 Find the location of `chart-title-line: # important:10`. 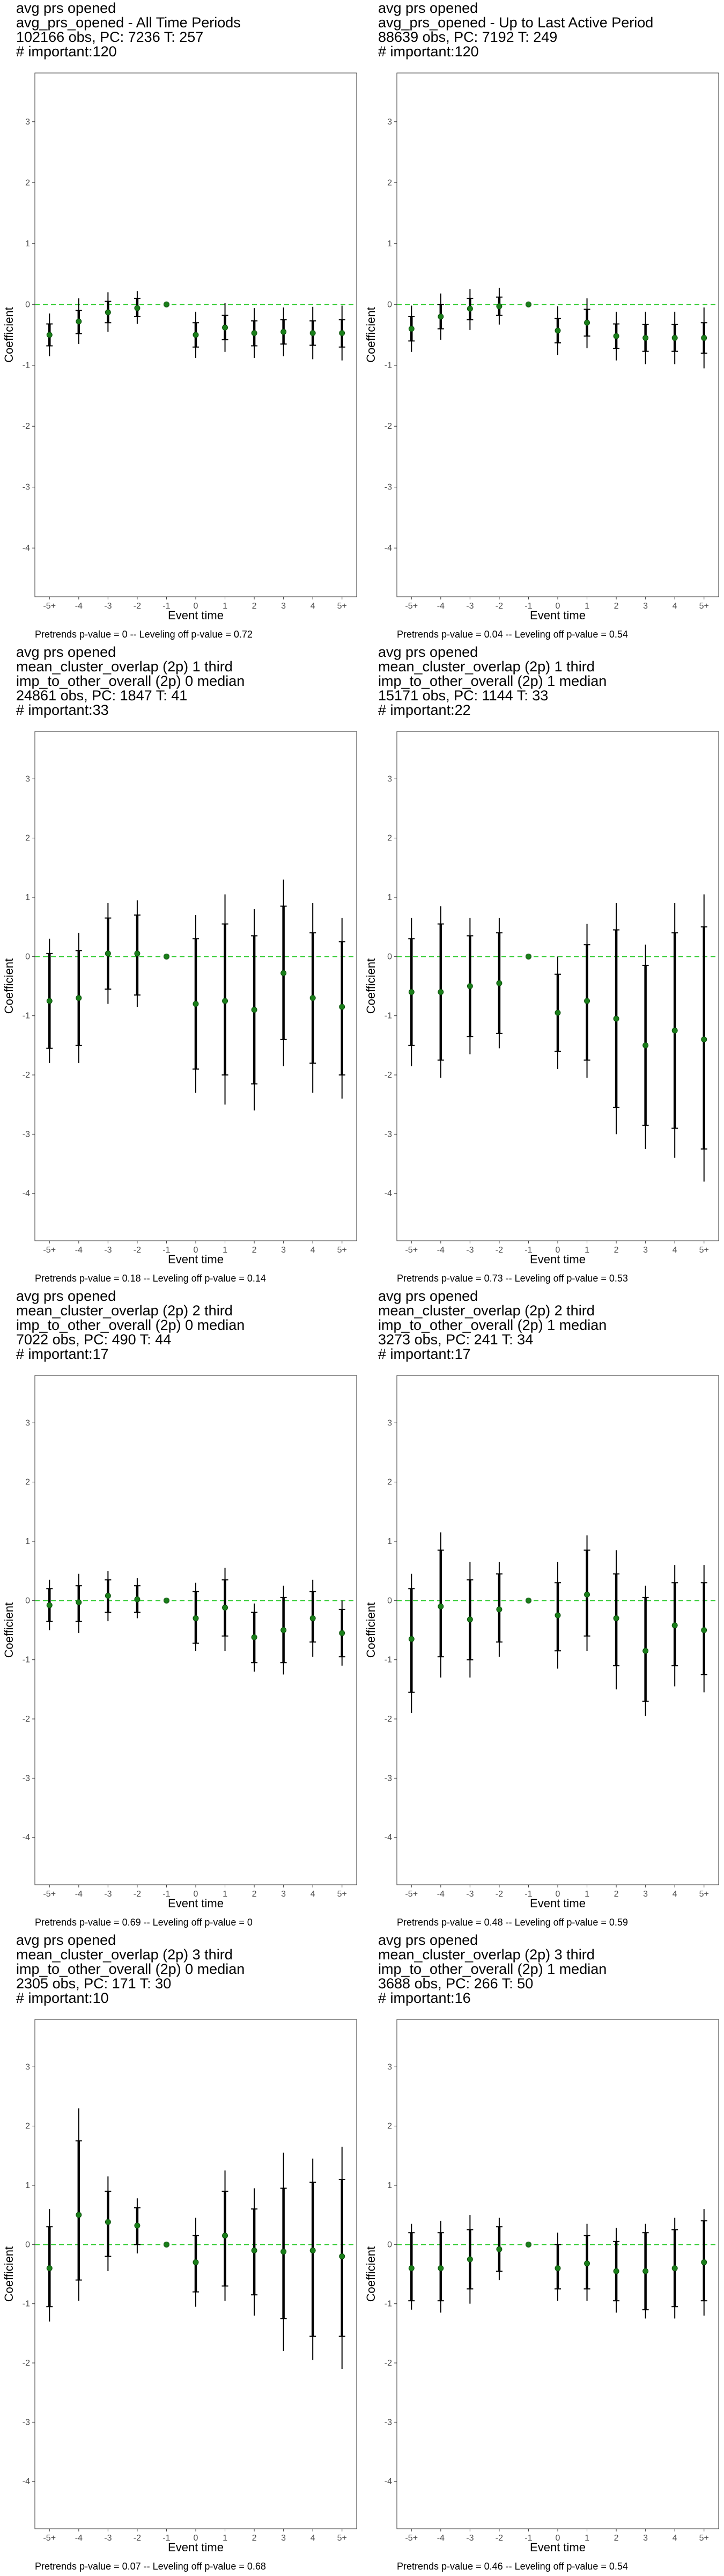

chart-title-line: # important:10 is located at coordinates (62, 1998).